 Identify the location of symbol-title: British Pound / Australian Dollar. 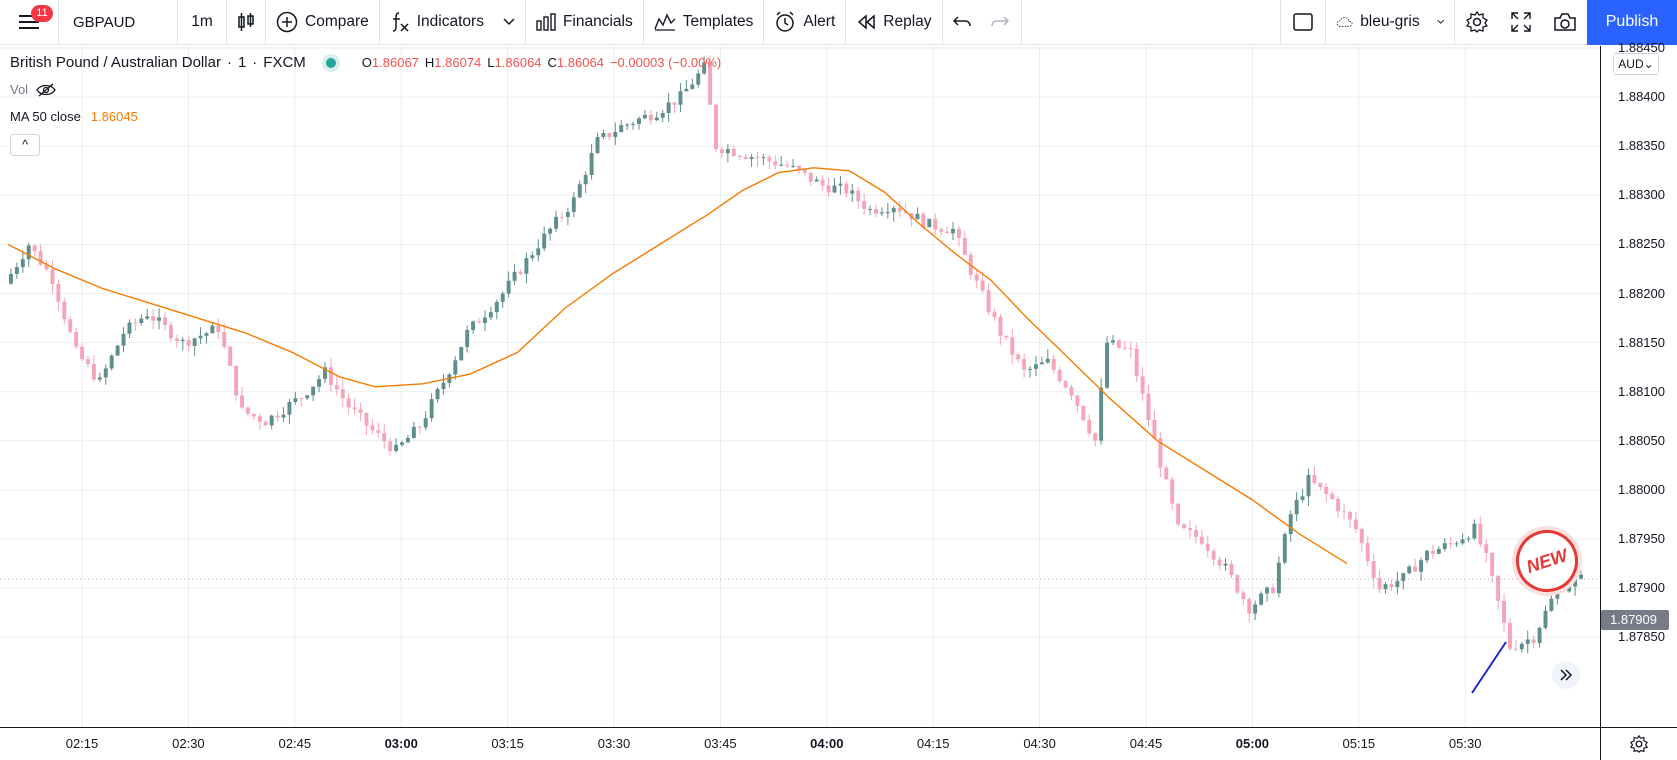
(115, 62).